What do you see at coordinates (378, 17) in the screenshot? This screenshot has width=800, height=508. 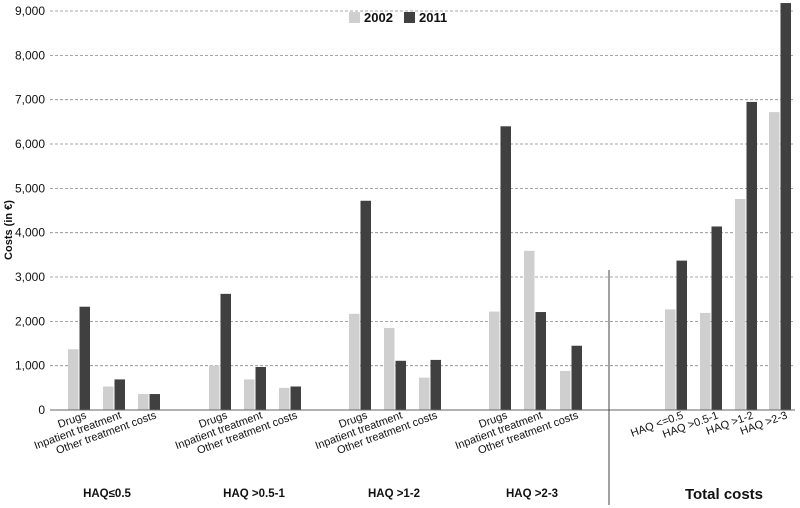 I see `legend-label-2002: 2002` at bounding box center [378, 17].